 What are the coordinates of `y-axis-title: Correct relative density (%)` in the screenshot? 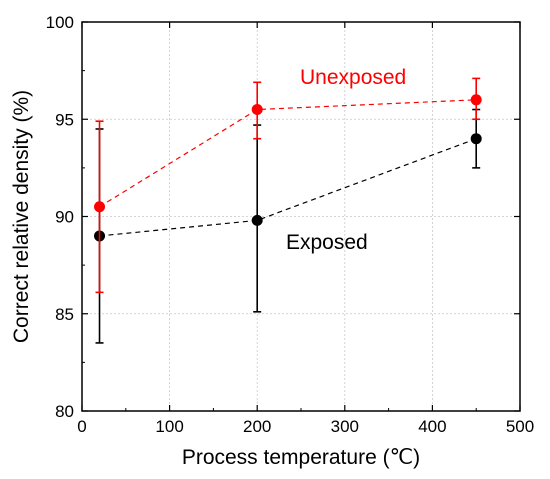 It's located at (21, 216).